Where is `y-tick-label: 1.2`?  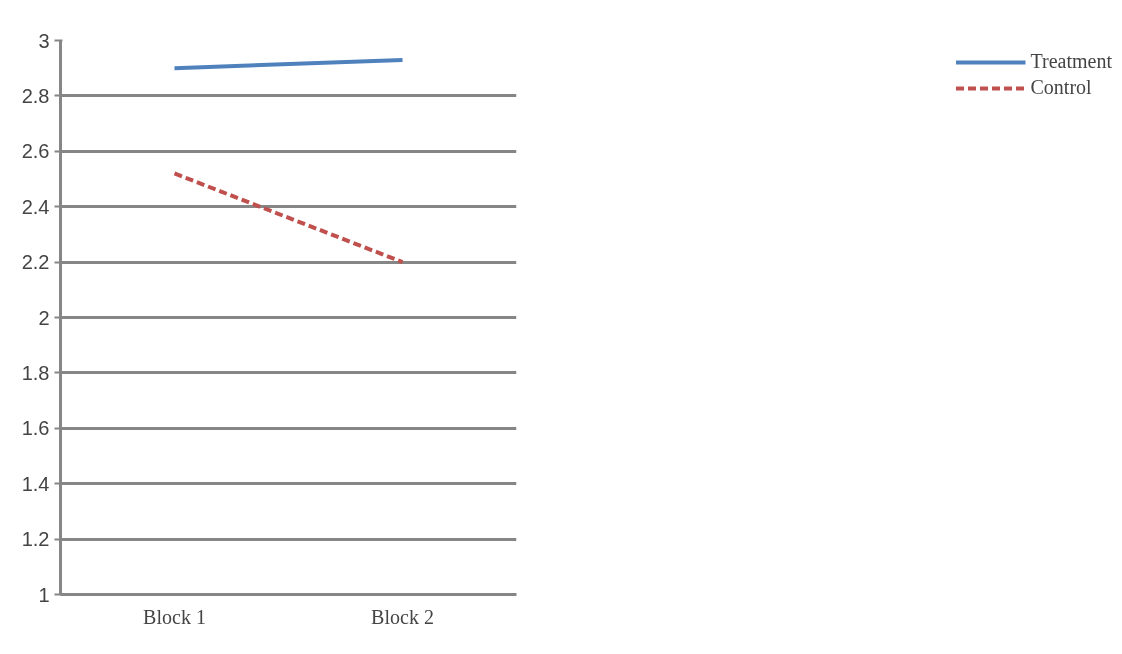
y-tick-label: 1.2 is located at coordinates (35, 539).